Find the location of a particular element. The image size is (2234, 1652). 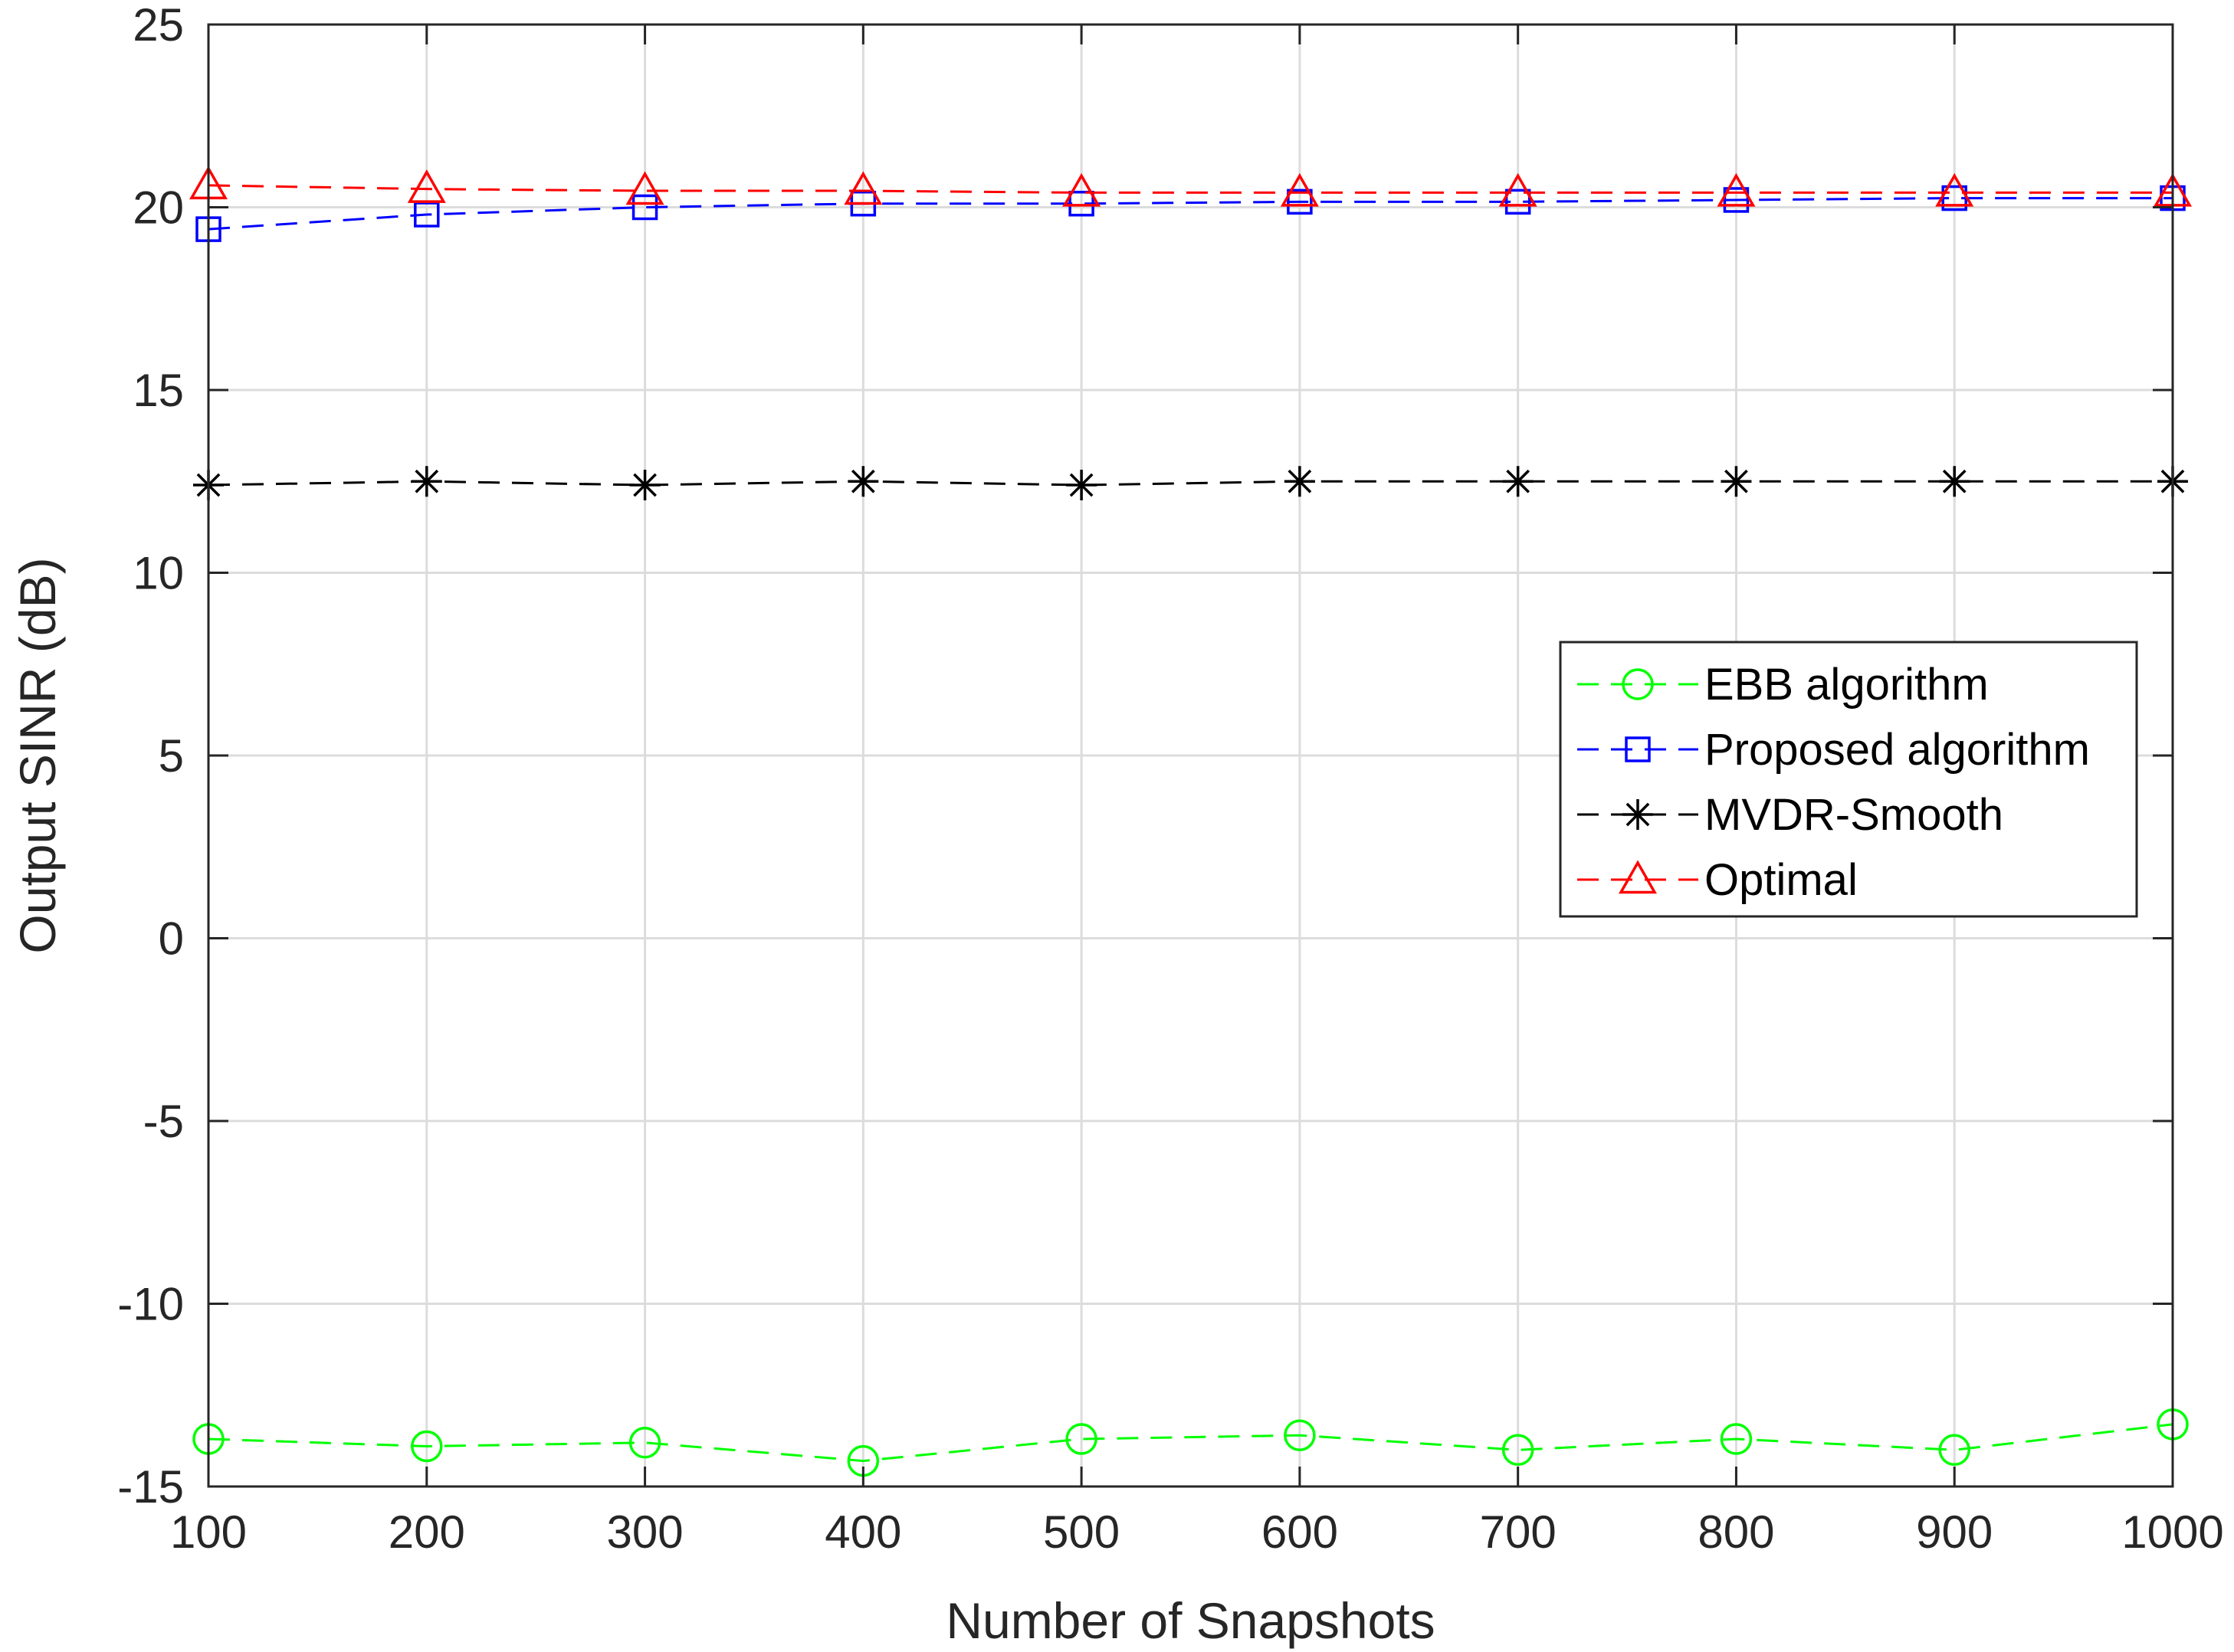

x-tick-label-2: 300 is located at coordinates (645, 1532).